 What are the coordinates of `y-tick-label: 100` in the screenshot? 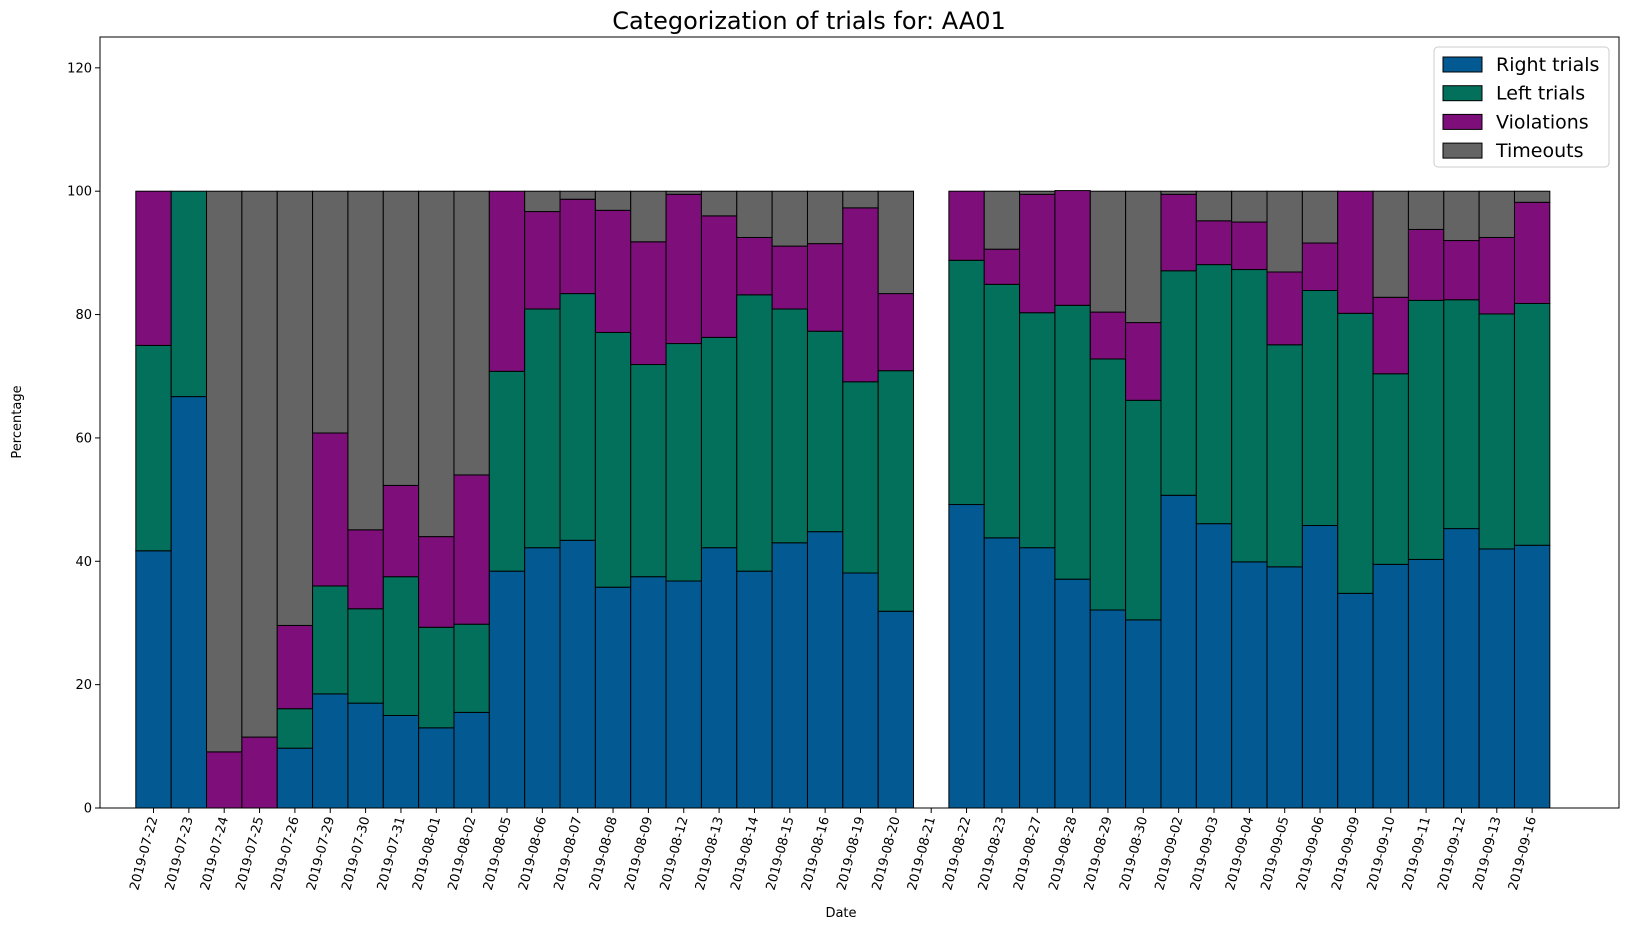 It's located at (79, 192).